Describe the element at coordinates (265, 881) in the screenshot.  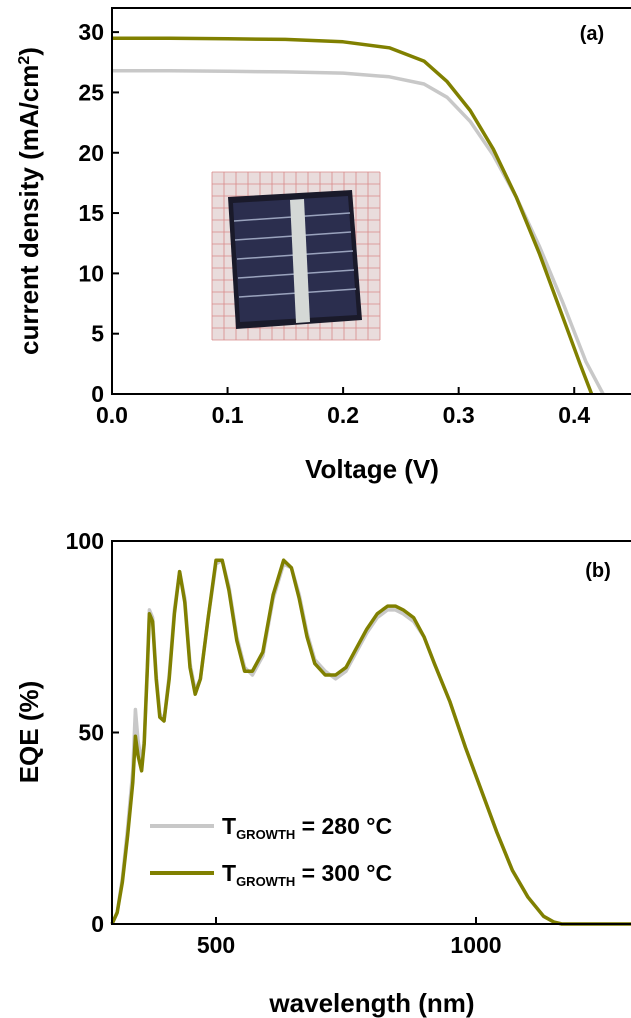
I see `legend-entry-300-subscript: GROWTH` at that location.